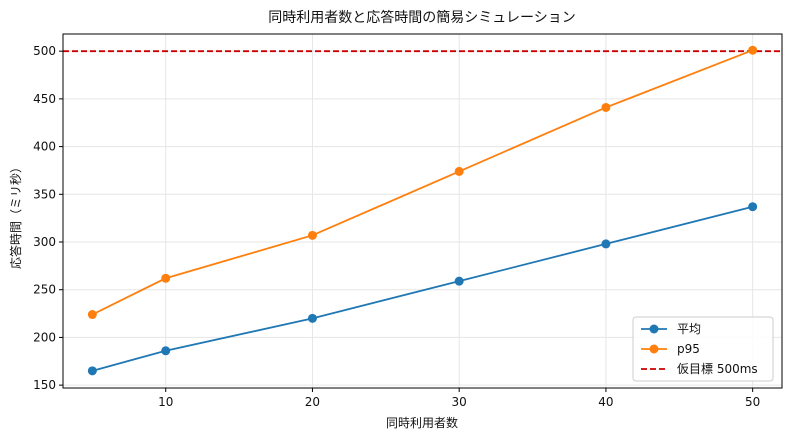 The width and height of the screenshot is (790, 440). Describe the element at coordinates (15, 215) in the screenshot. I see `y-axis-label: 応答時間（ミリ秒）` at that location.